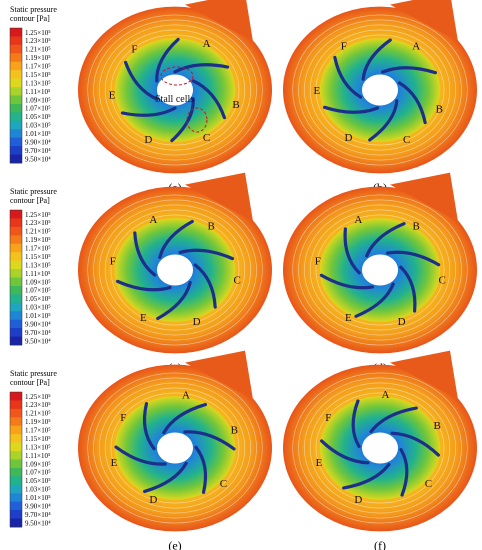 The height and width of the screenshot is (550, 482). Describe the element at coordinates (316, 91) in the screenshot. I see `blade-label: E` at that location.